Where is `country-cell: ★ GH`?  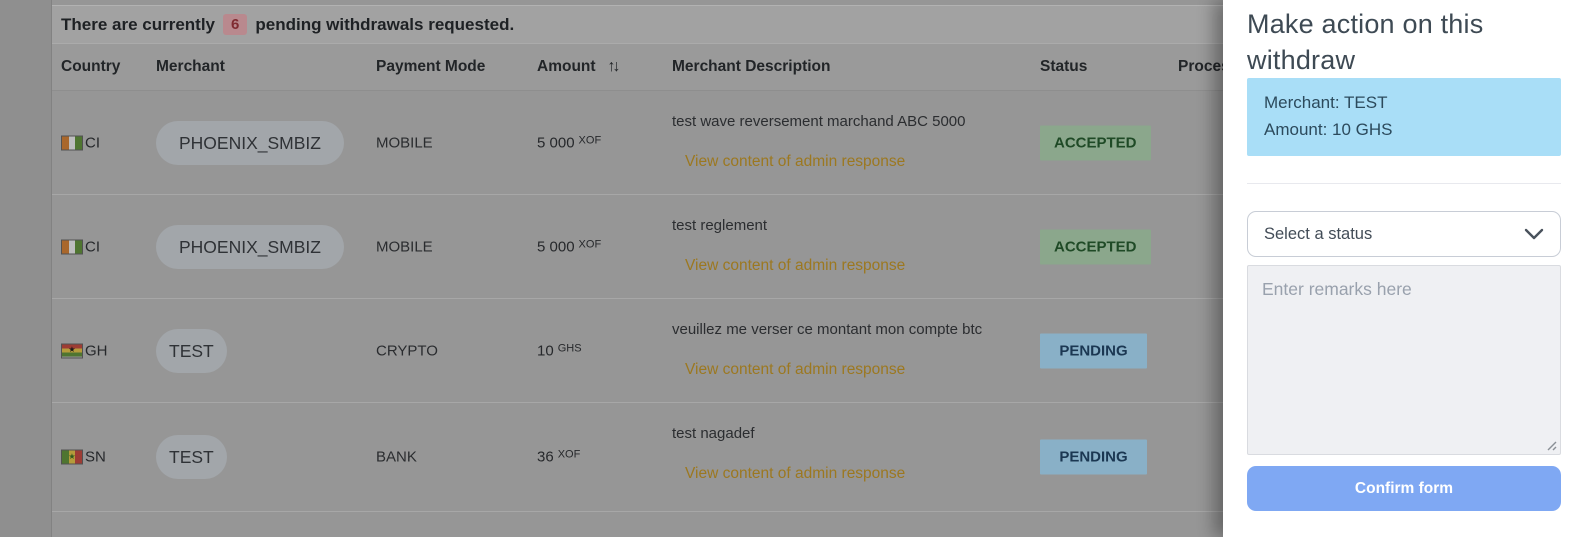
country-cell: ★ GH is located at coordinates (84, 350).